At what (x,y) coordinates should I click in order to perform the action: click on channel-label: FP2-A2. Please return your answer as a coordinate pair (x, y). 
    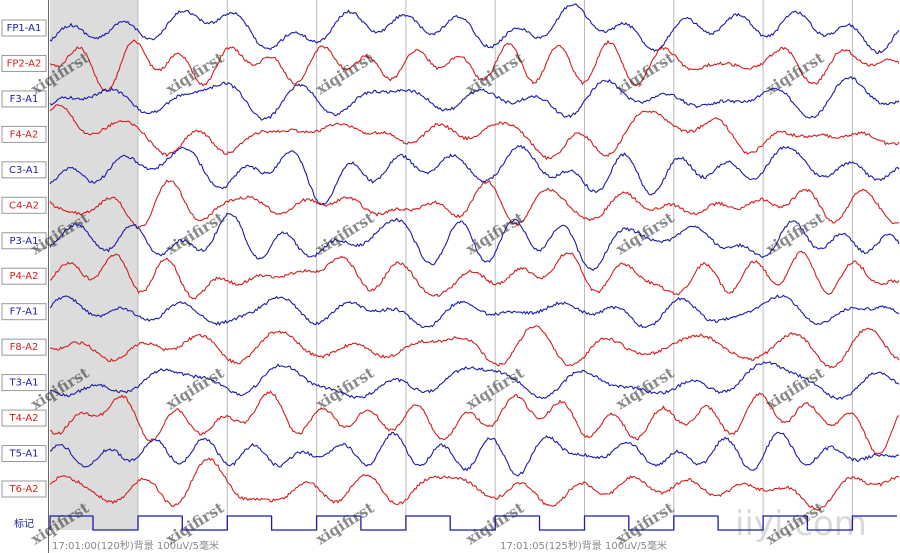
    Looking at the image, I should click on (24, 63).